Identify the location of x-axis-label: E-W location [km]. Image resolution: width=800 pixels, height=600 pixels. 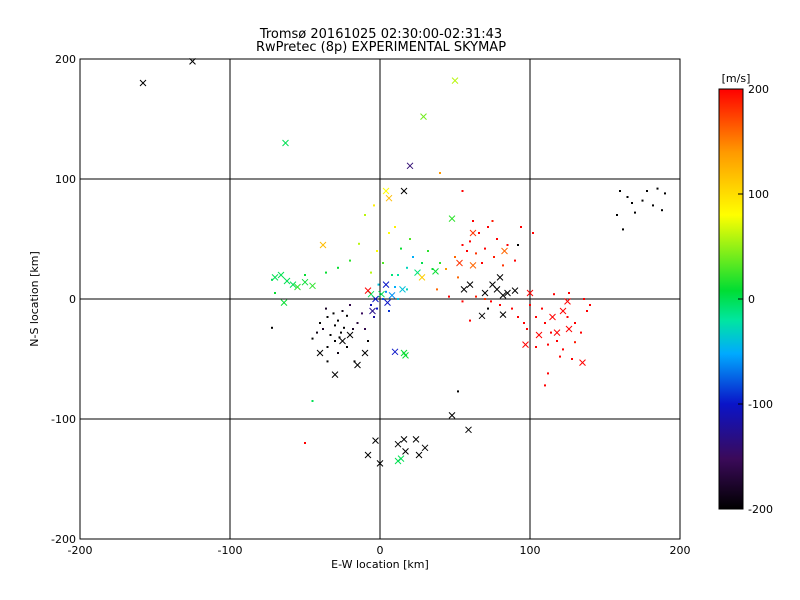
(380, 564).